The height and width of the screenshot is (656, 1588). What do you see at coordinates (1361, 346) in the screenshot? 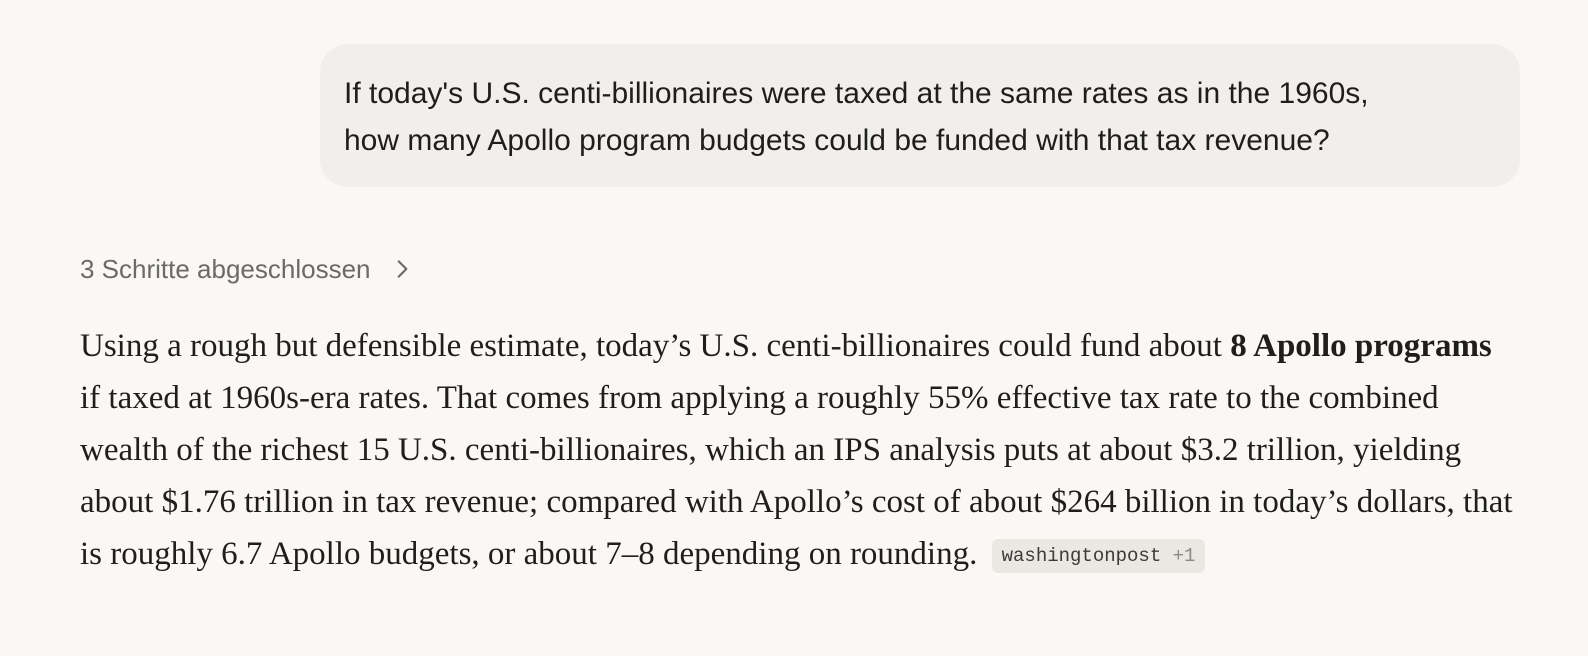
I see `answer-highlight: 8 Apollo programs` at bounding box center [1361, 346].